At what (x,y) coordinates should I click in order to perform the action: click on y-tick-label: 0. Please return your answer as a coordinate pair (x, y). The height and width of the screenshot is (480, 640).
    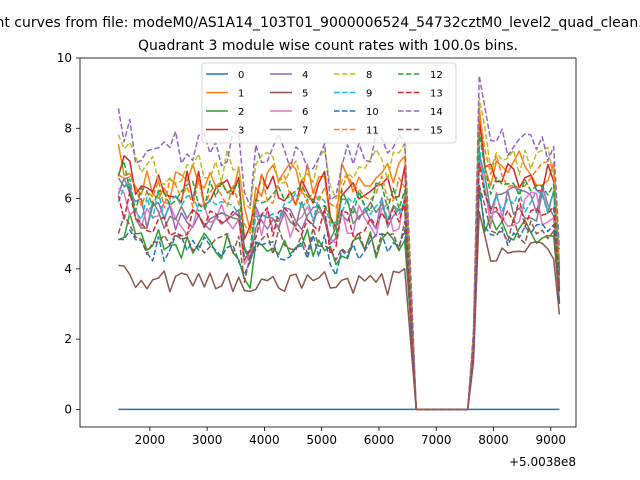
    Looking at the image, I should click on (68, 409).